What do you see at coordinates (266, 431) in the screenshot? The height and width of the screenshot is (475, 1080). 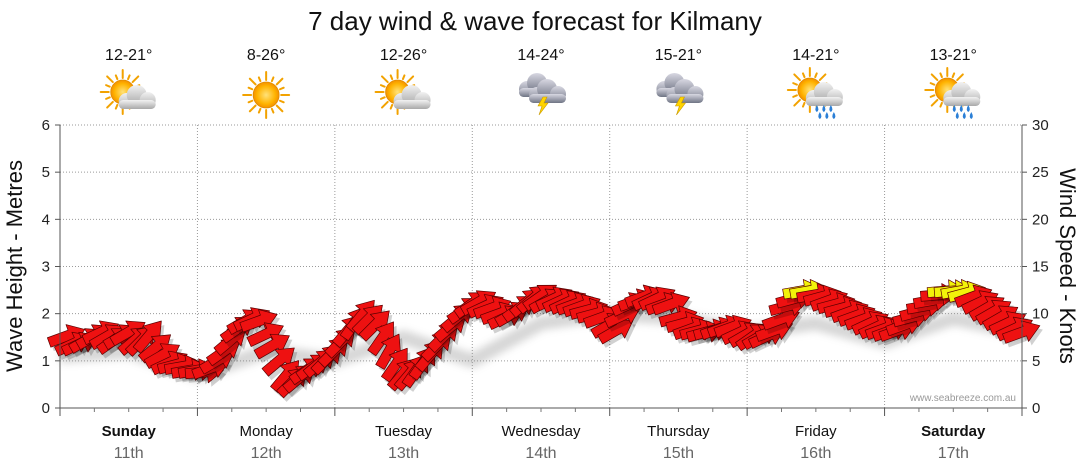 I see `day-name-label: Monday` at bounding box center [266, 431].